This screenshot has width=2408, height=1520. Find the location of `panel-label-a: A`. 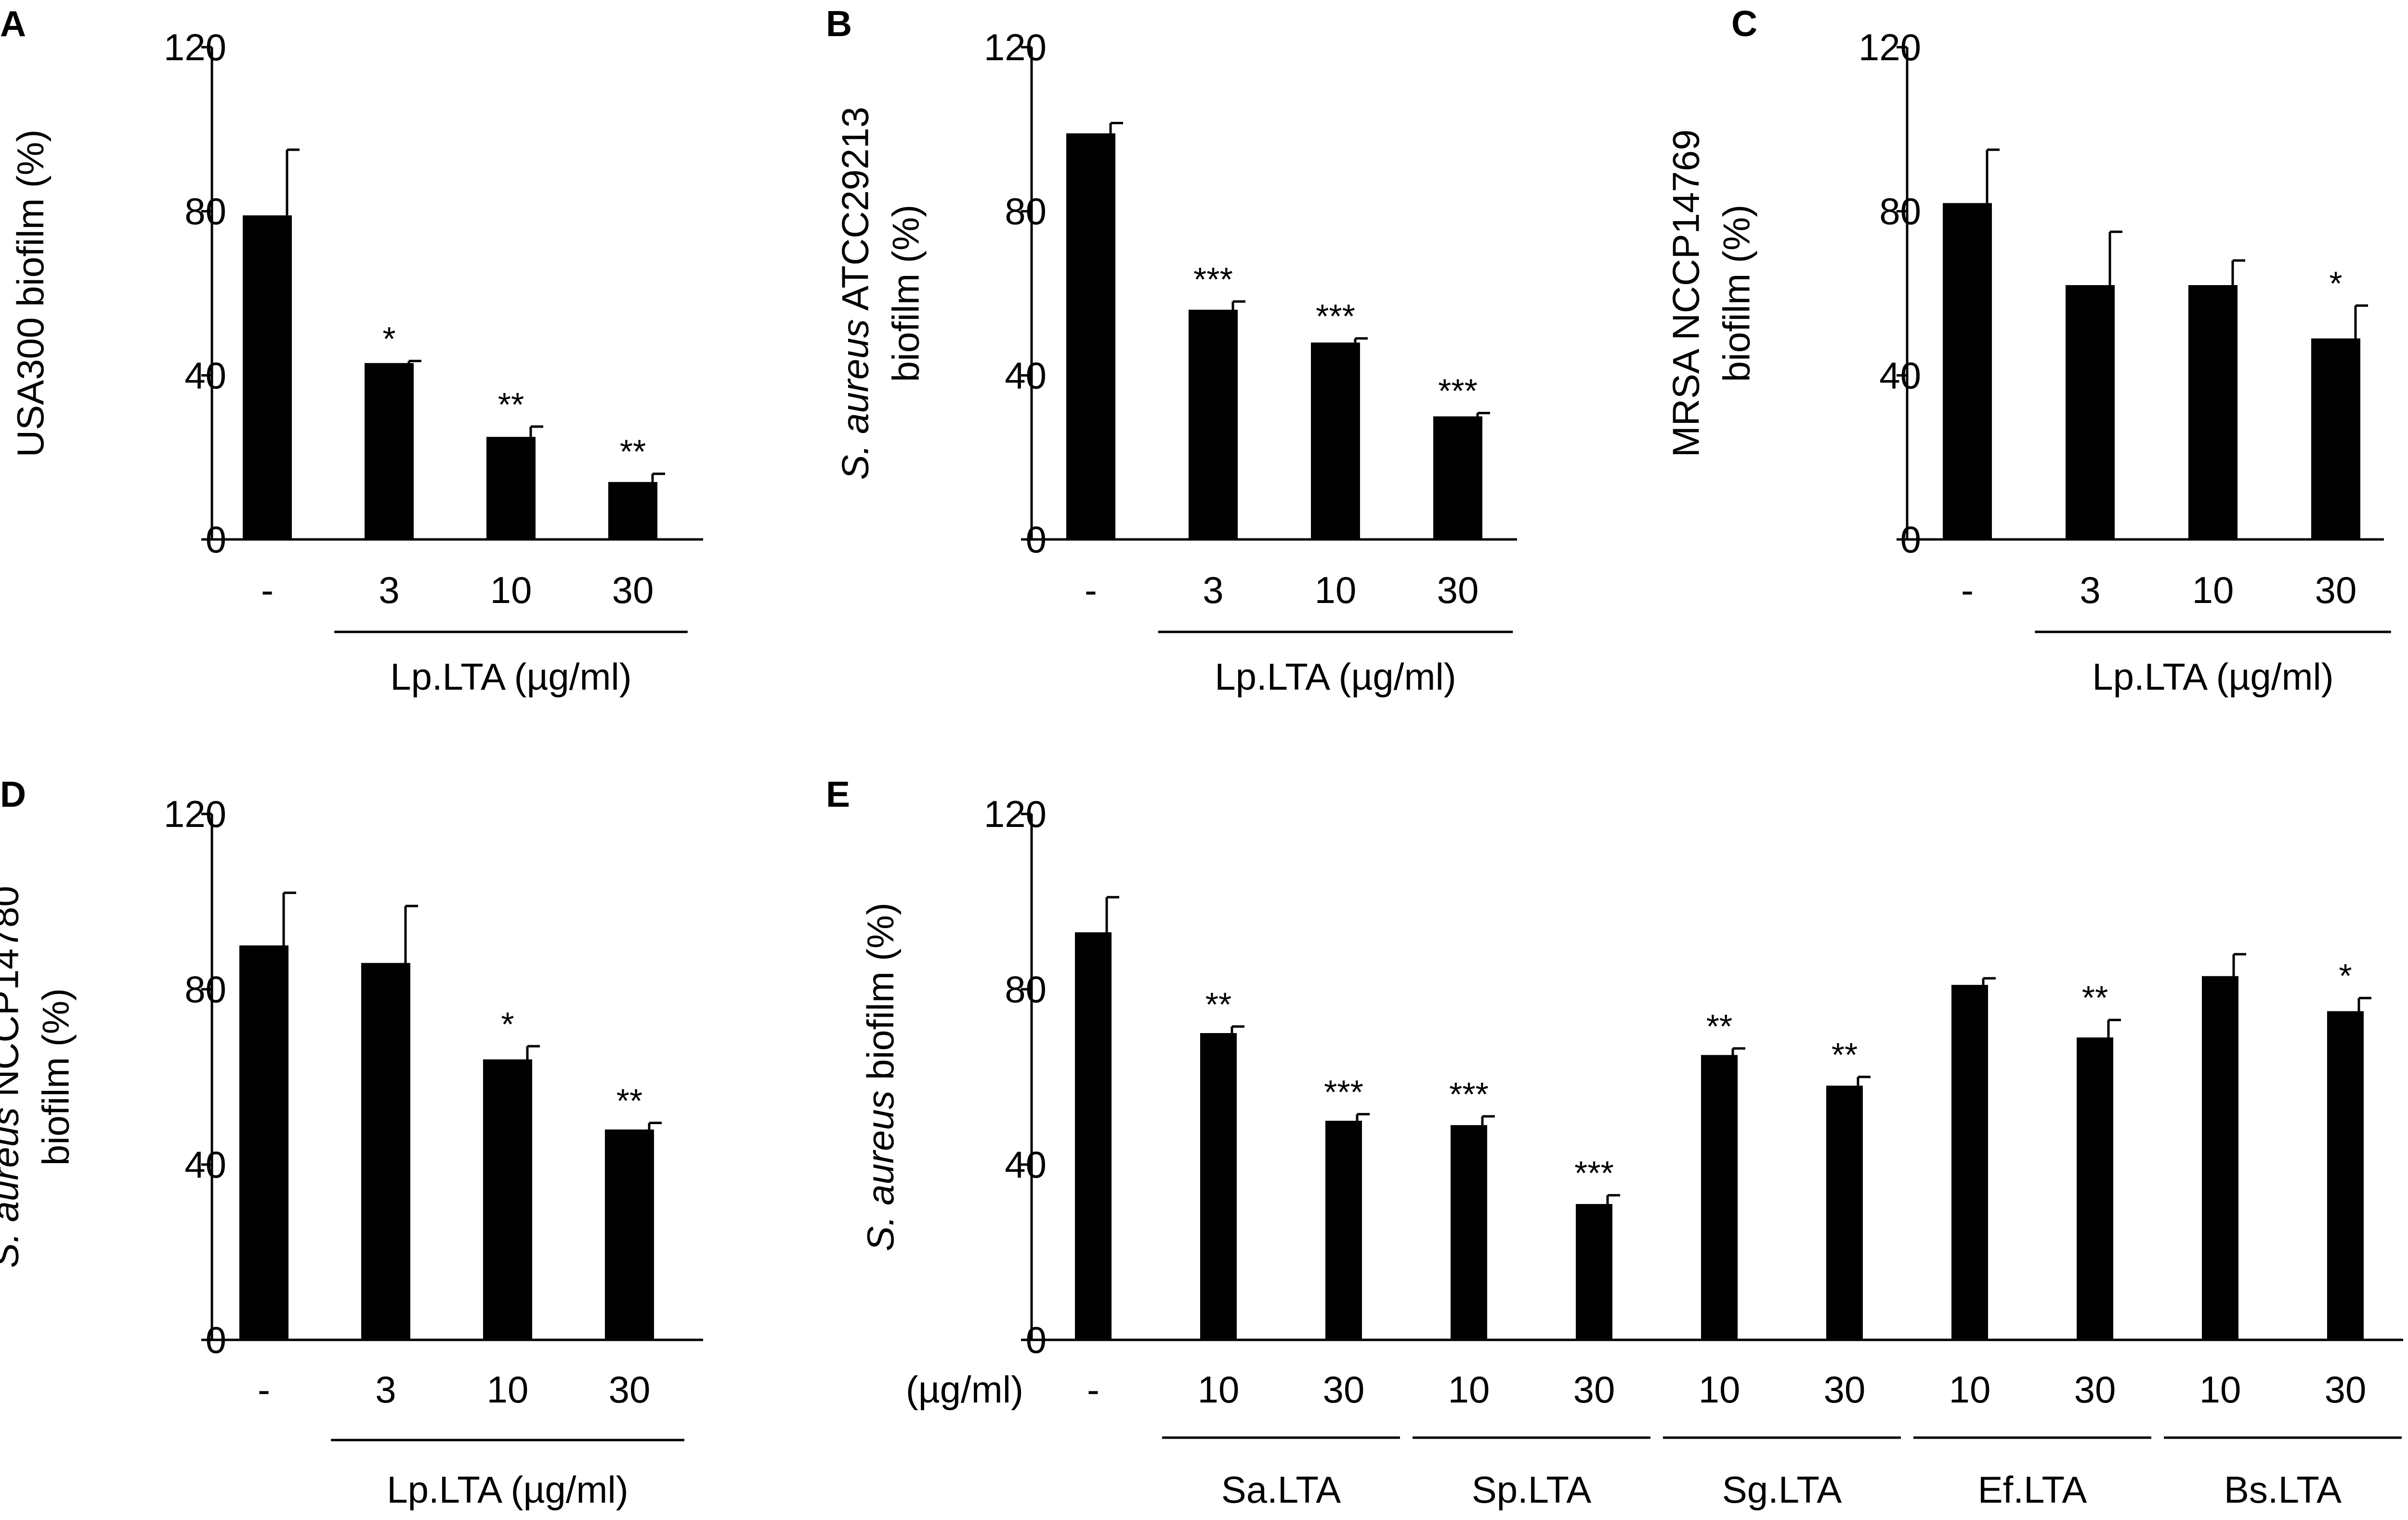

panel-label-a: A is located at coordinates (13, 23).